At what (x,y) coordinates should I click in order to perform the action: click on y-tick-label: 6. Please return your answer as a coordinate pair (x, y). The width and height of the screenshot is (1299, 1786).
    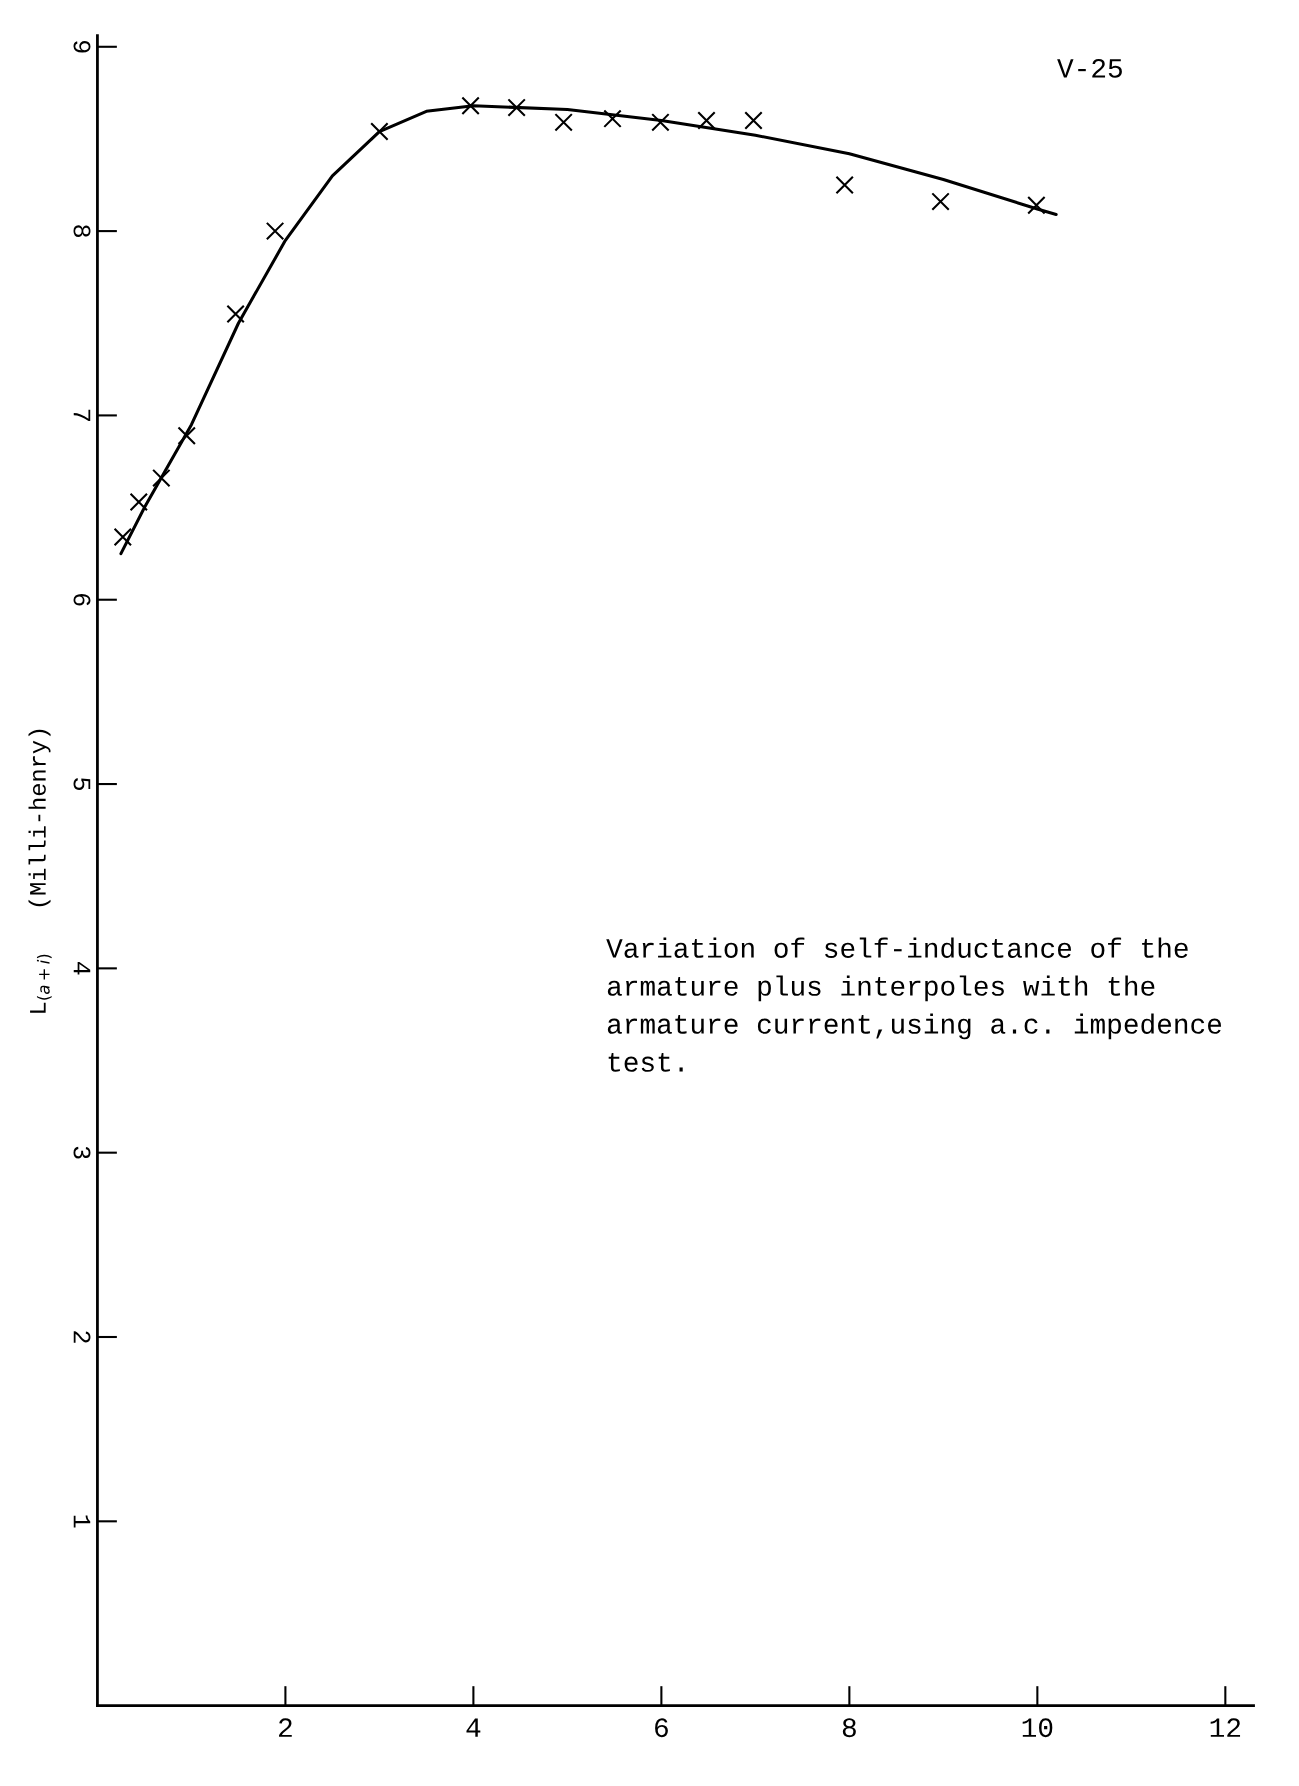
    Looking at the image, I should click on (82, 600).